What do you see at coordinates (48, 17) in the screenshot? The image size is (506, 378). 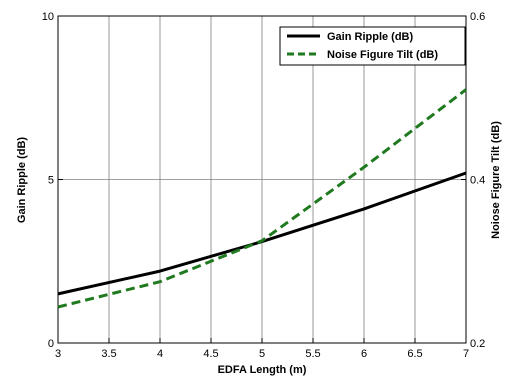 I see `y-left-tick-label: 10` at bounding box center [48, 17].